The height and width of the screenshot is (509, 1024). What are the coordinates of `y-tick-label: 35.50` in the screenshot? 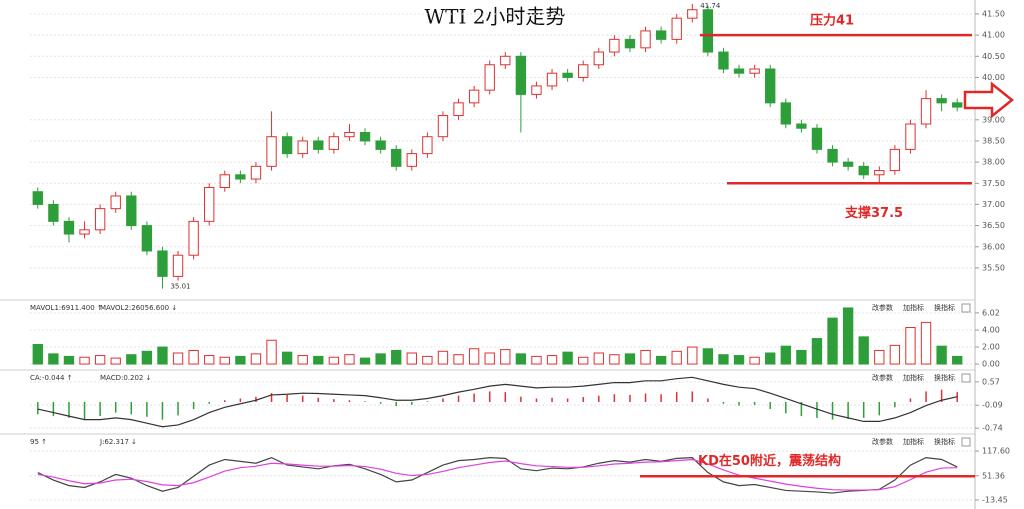 It's located at (993, 267).